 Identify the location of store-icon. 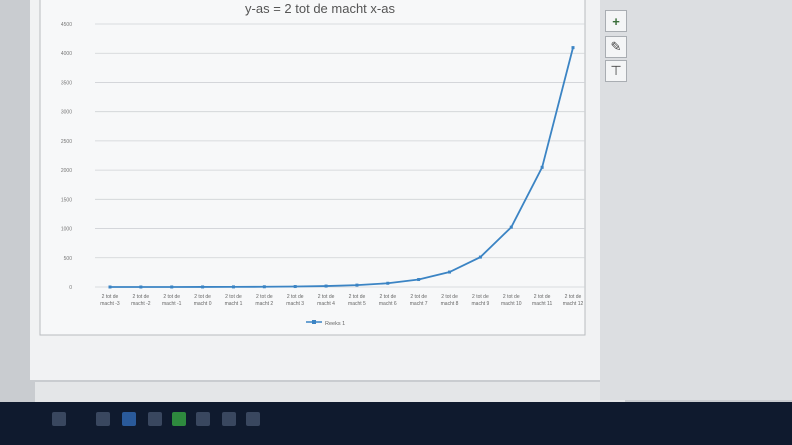
(155, 419).